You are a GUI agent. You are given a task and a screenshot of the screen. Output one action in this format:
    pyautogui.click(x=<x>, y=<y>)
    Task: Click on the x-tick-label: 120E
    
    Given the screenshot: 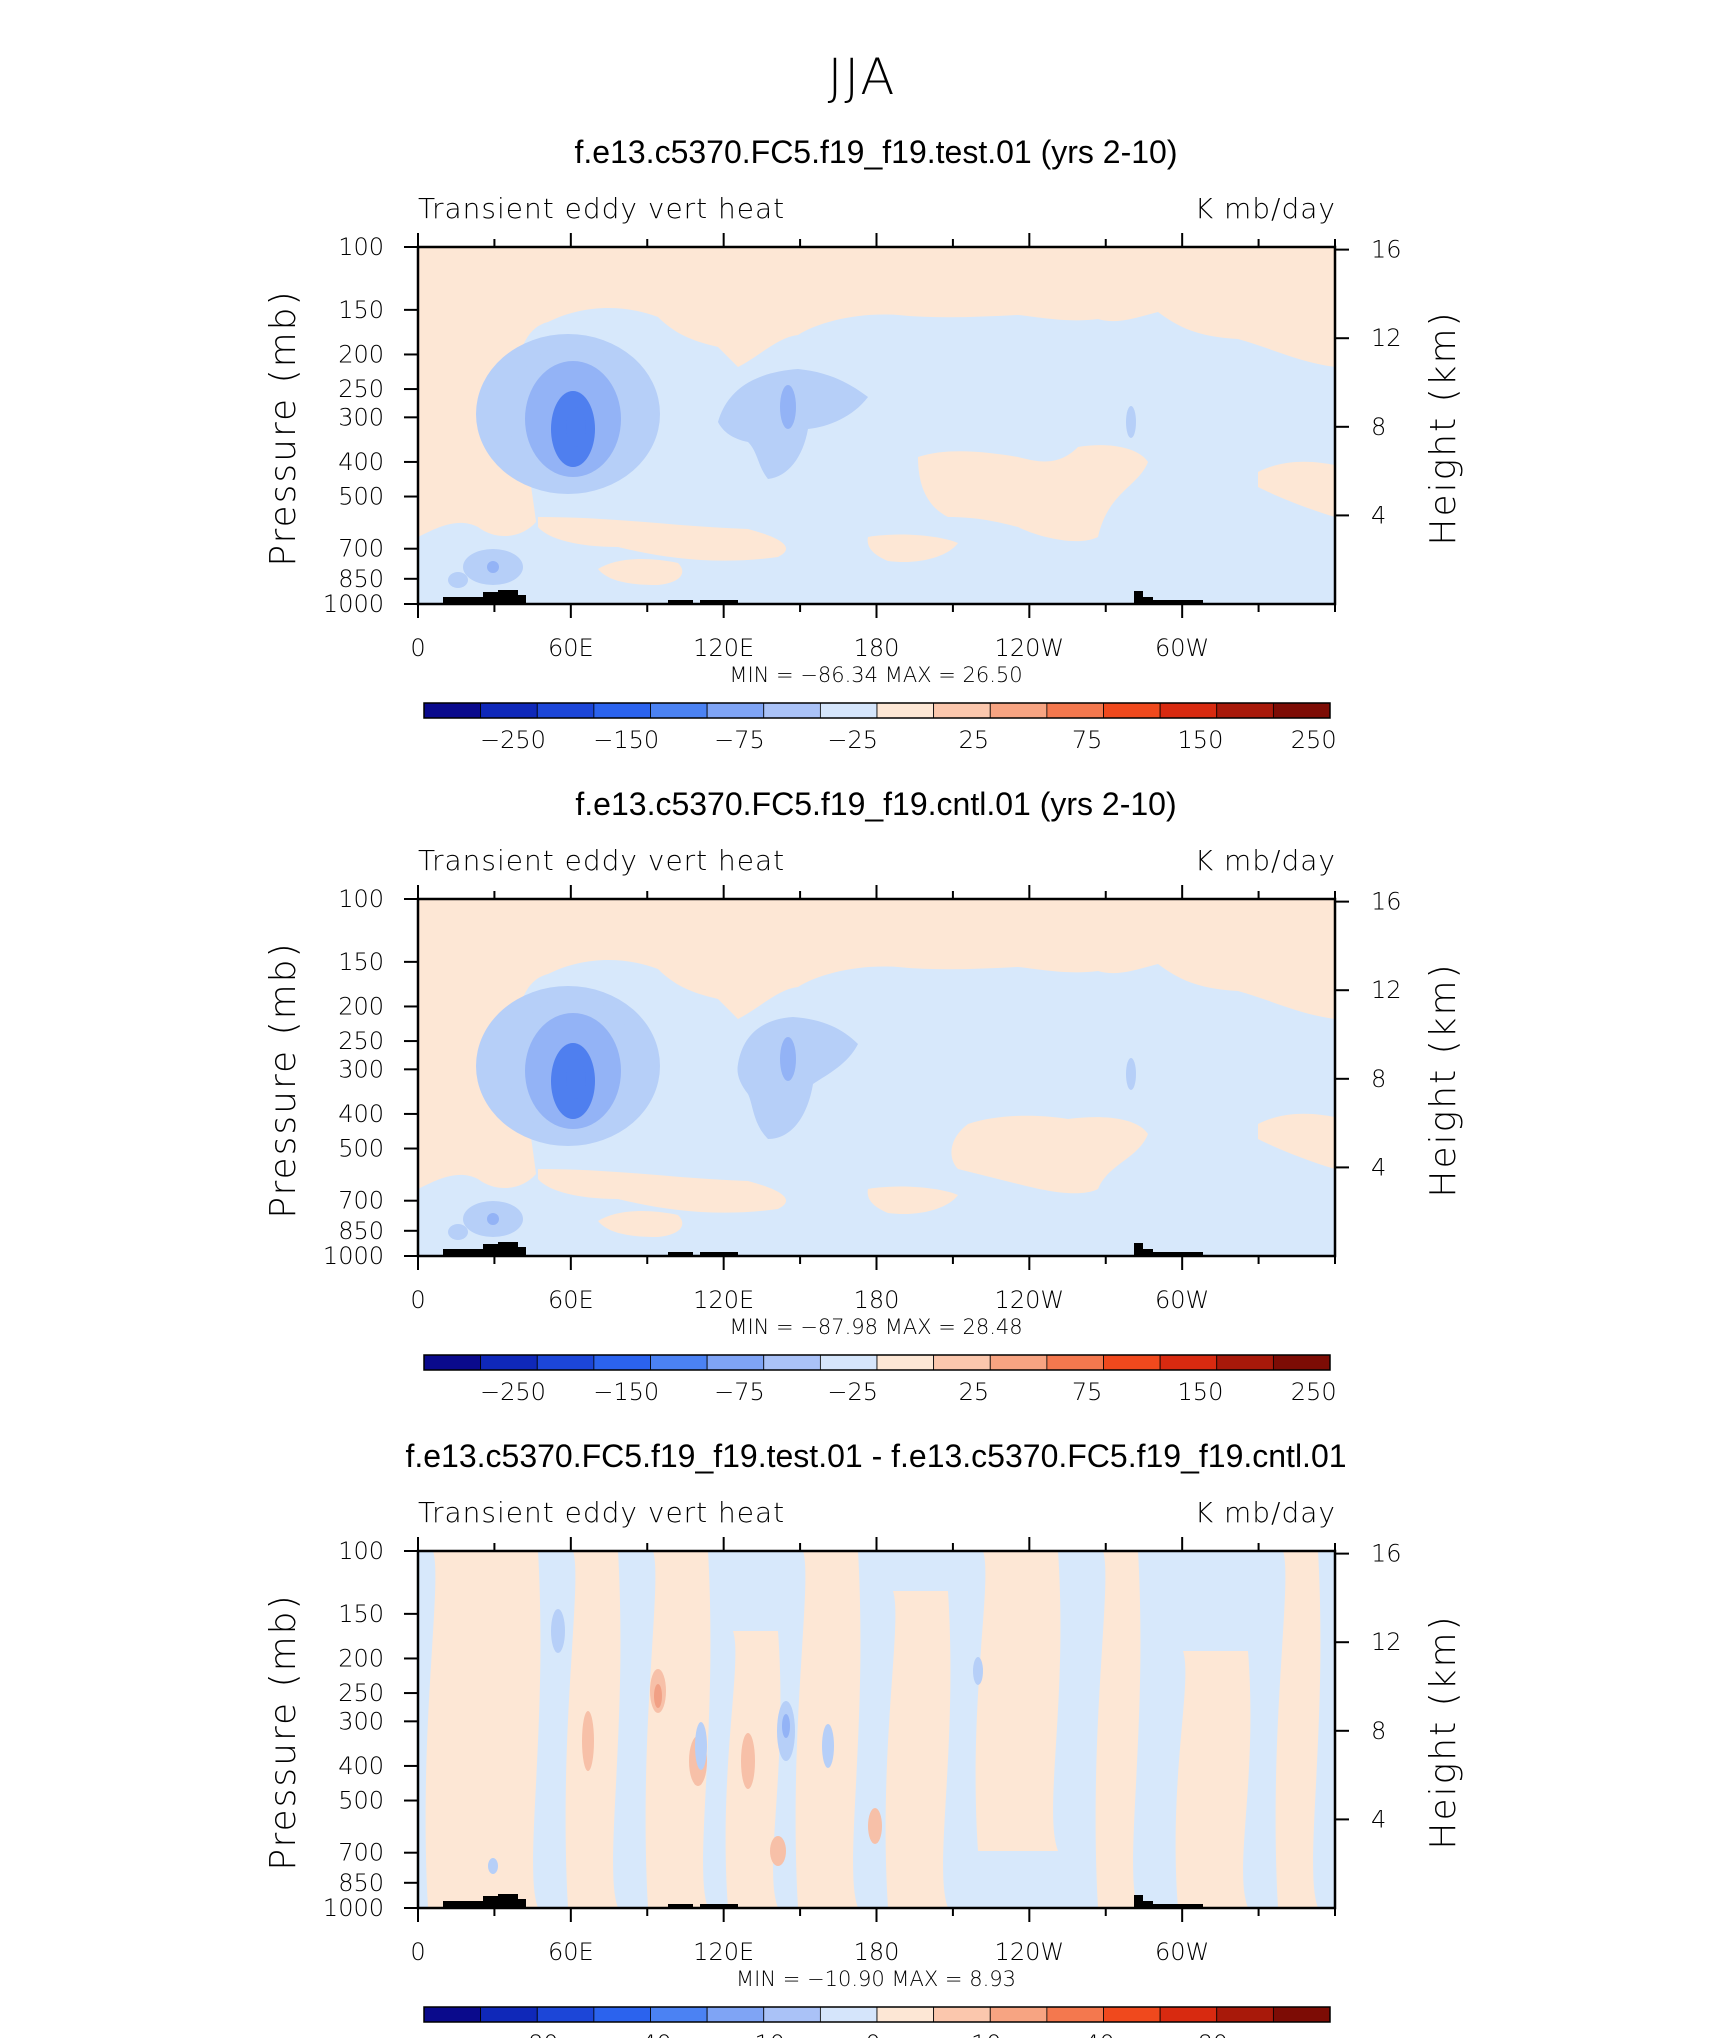 What is the action you would take?
    pyautogui.click(x=723, y=1300)
    